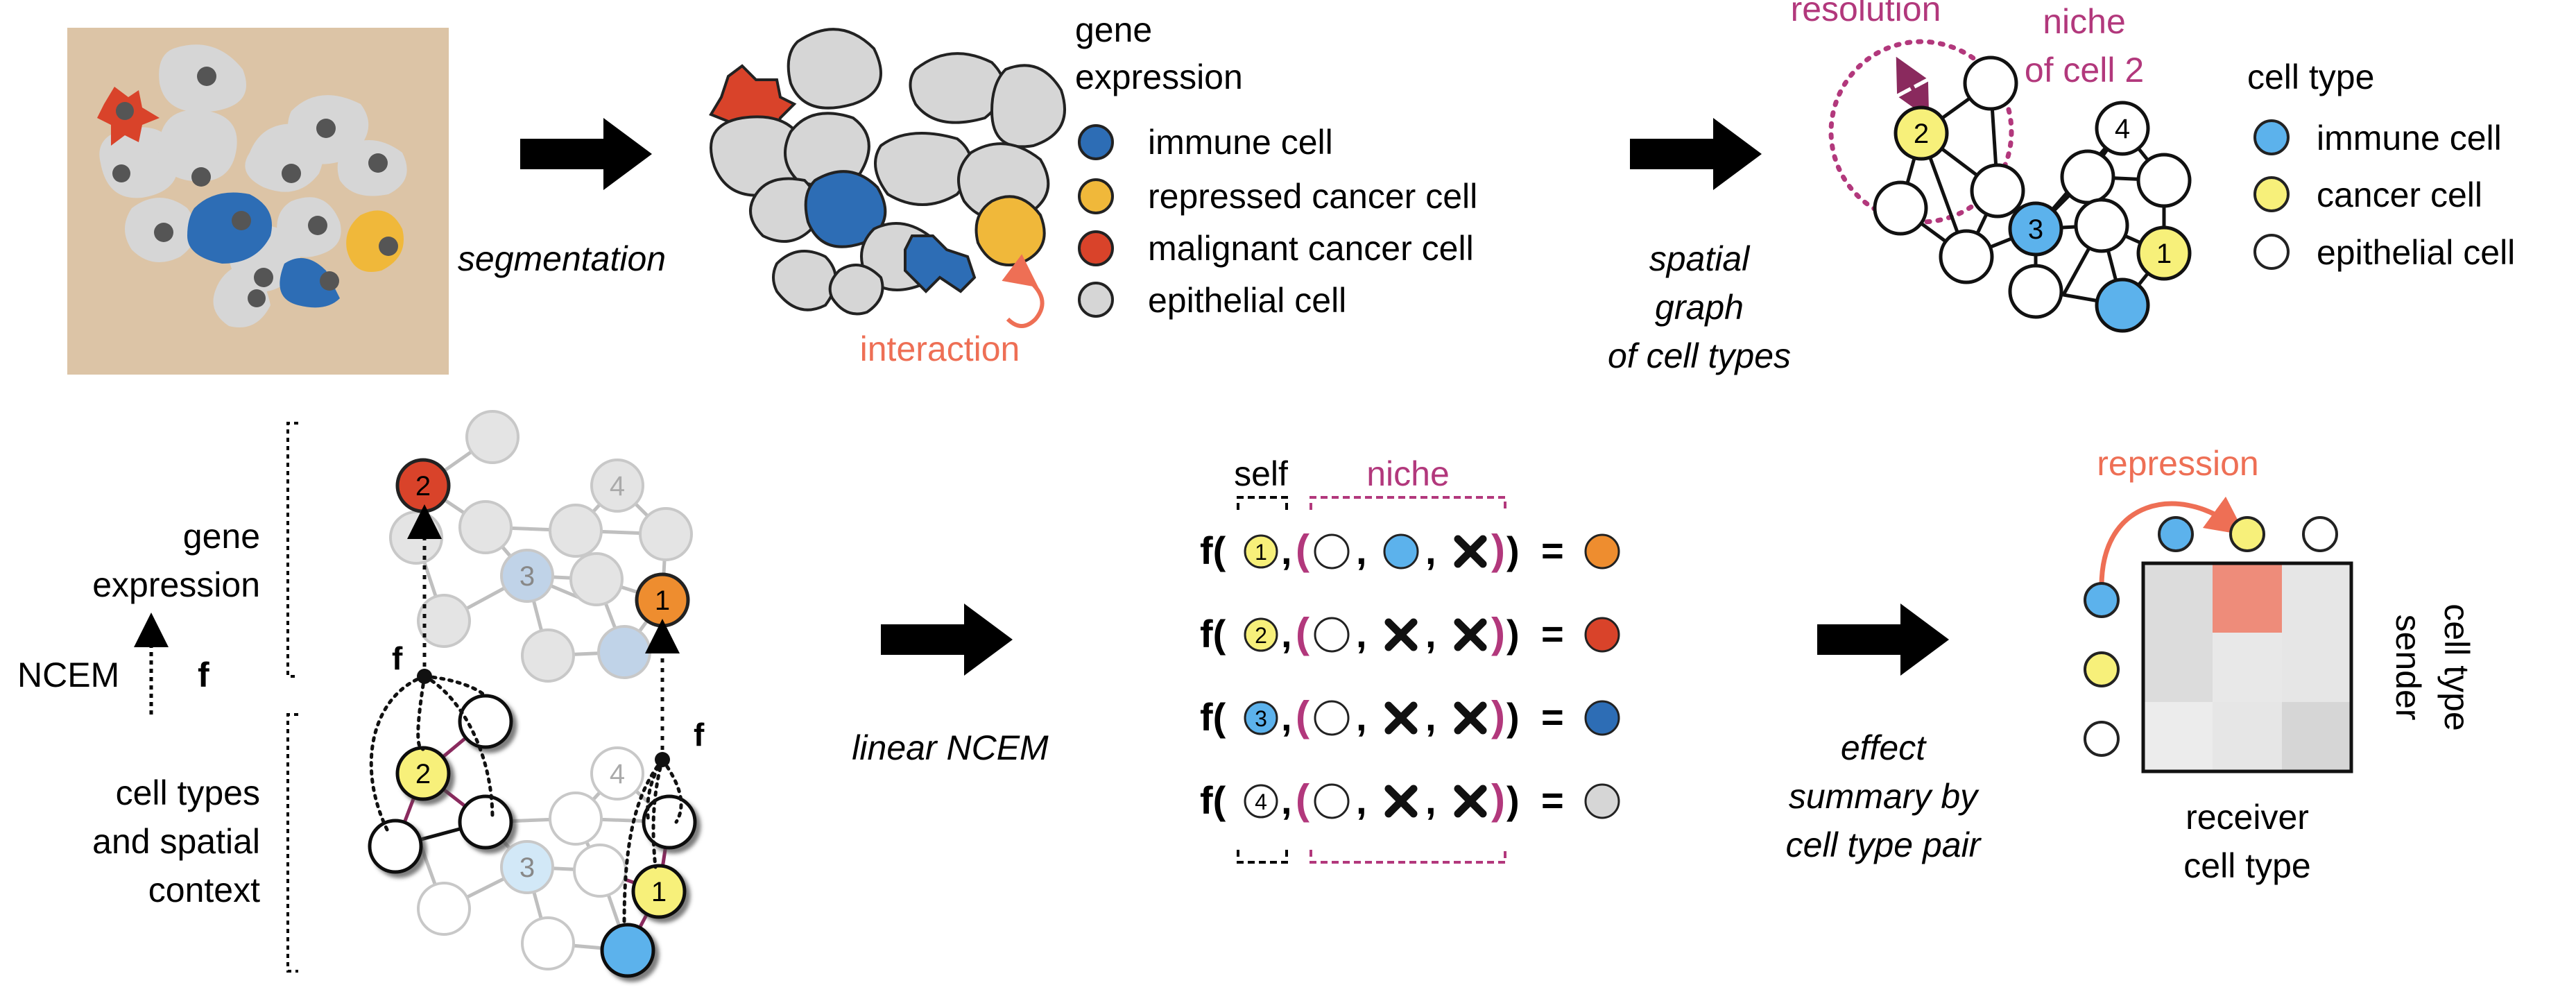 The height and width of the screenshot is (1001, 2576). I want to click on upper-node-1: 1, so click(662, 600).